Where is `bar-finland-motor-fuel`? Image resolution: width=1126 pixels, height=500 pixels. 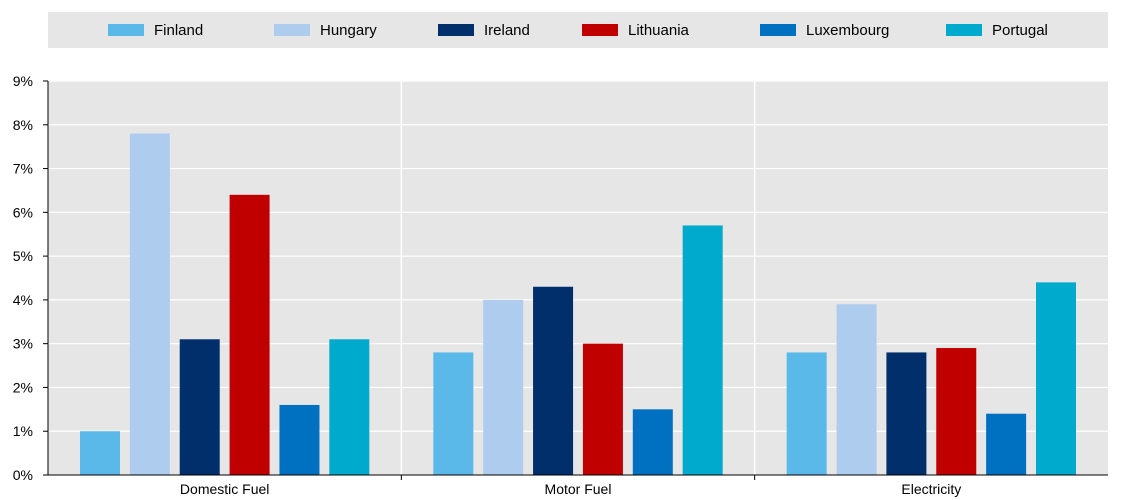
bar-finland-motor-fuel is located at coordinates (453, 413).